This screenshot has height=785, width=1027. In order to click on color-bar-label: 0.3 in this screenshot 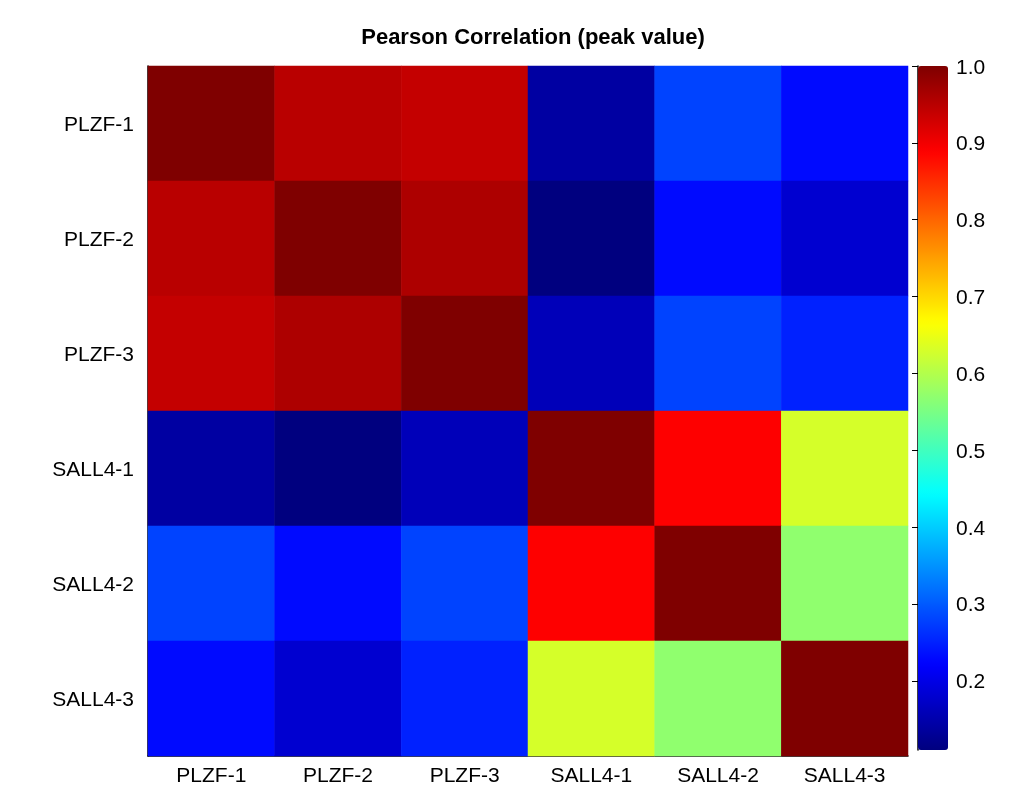, I will do `click(971, 604)`.